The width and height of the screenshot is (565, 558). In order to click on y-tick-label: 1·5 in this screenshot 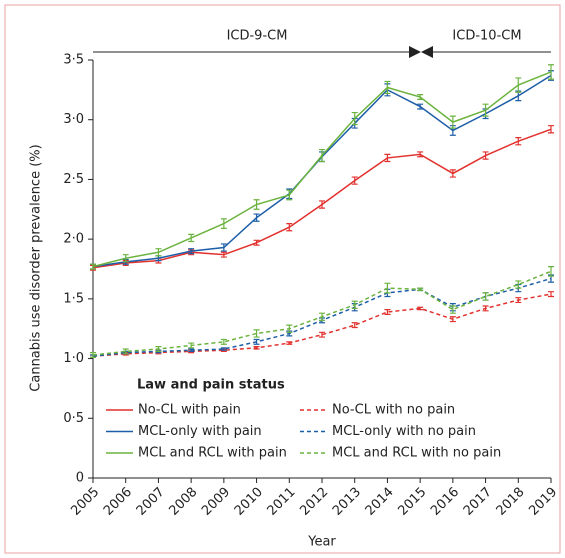, I will do `click(73, 298)`.